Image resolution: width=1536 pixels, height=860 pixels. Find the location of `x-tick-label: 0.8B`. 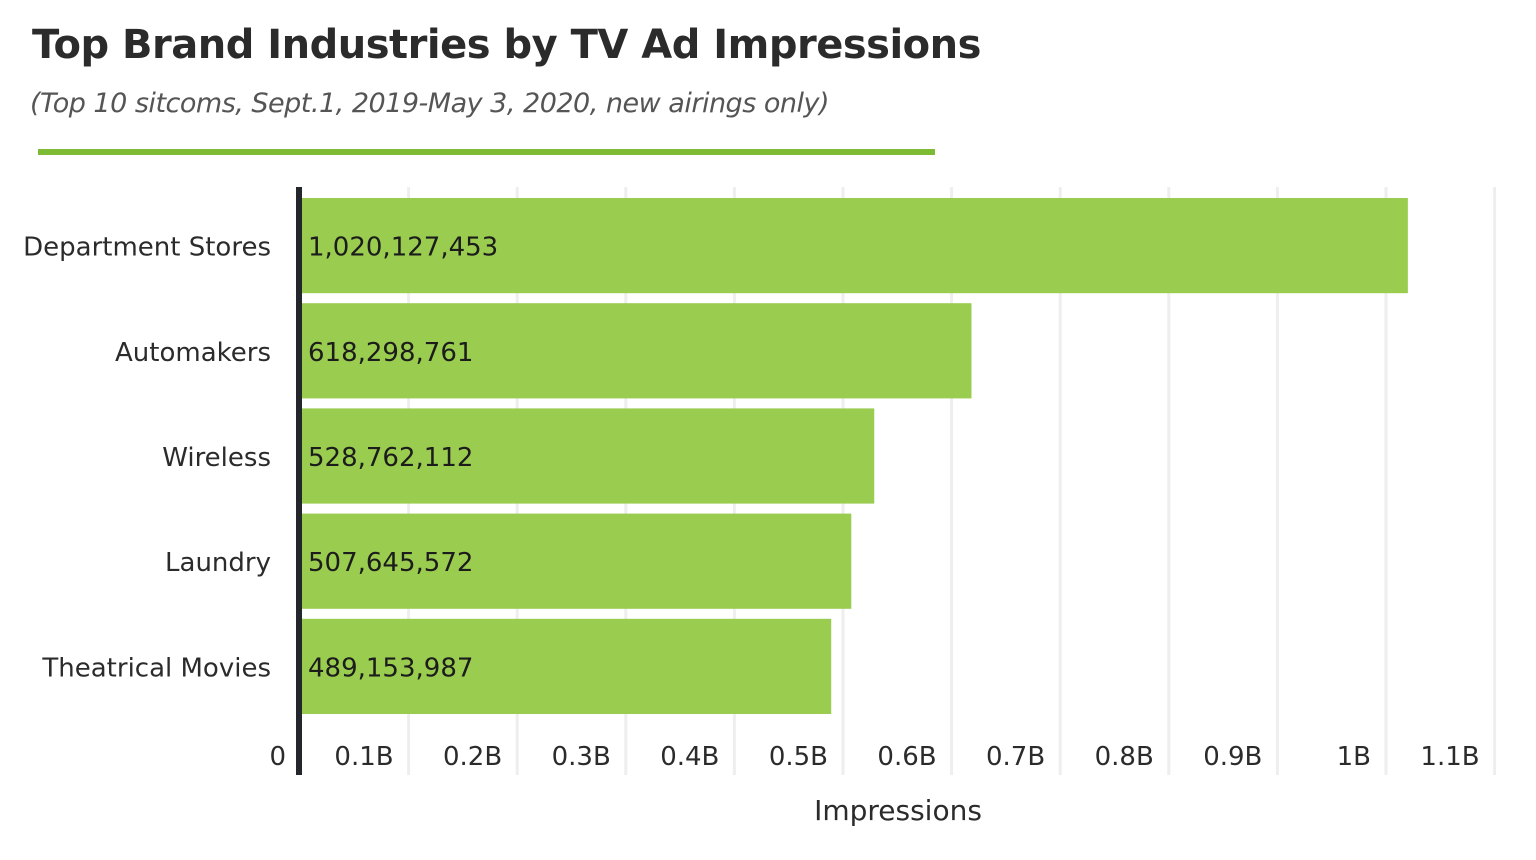

x-tick-label: 0.8B is located at coordinates (1124, 757).